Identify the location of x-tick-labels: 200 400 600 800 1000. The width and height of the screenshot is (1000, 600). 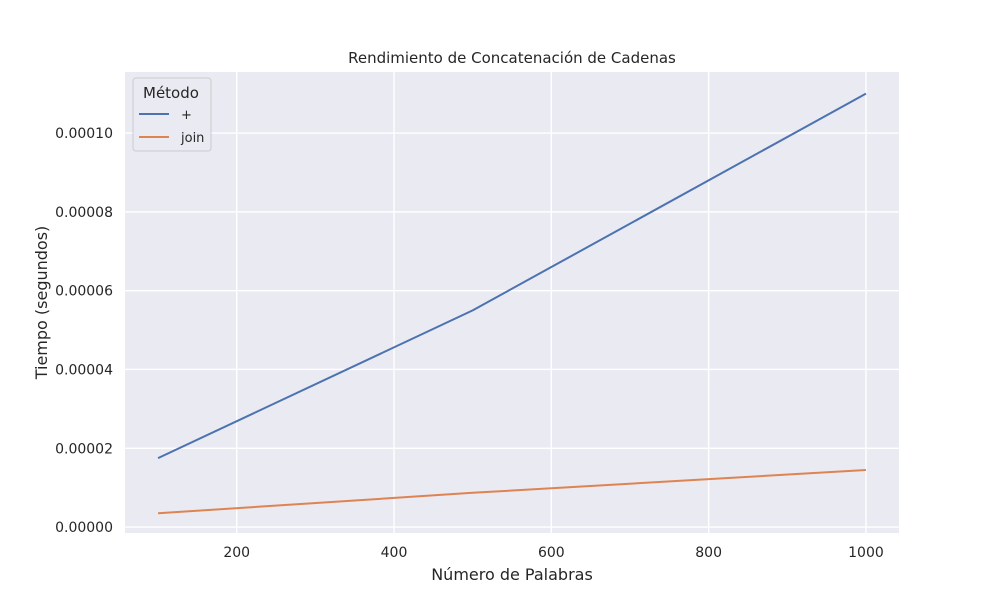
(553, 553).